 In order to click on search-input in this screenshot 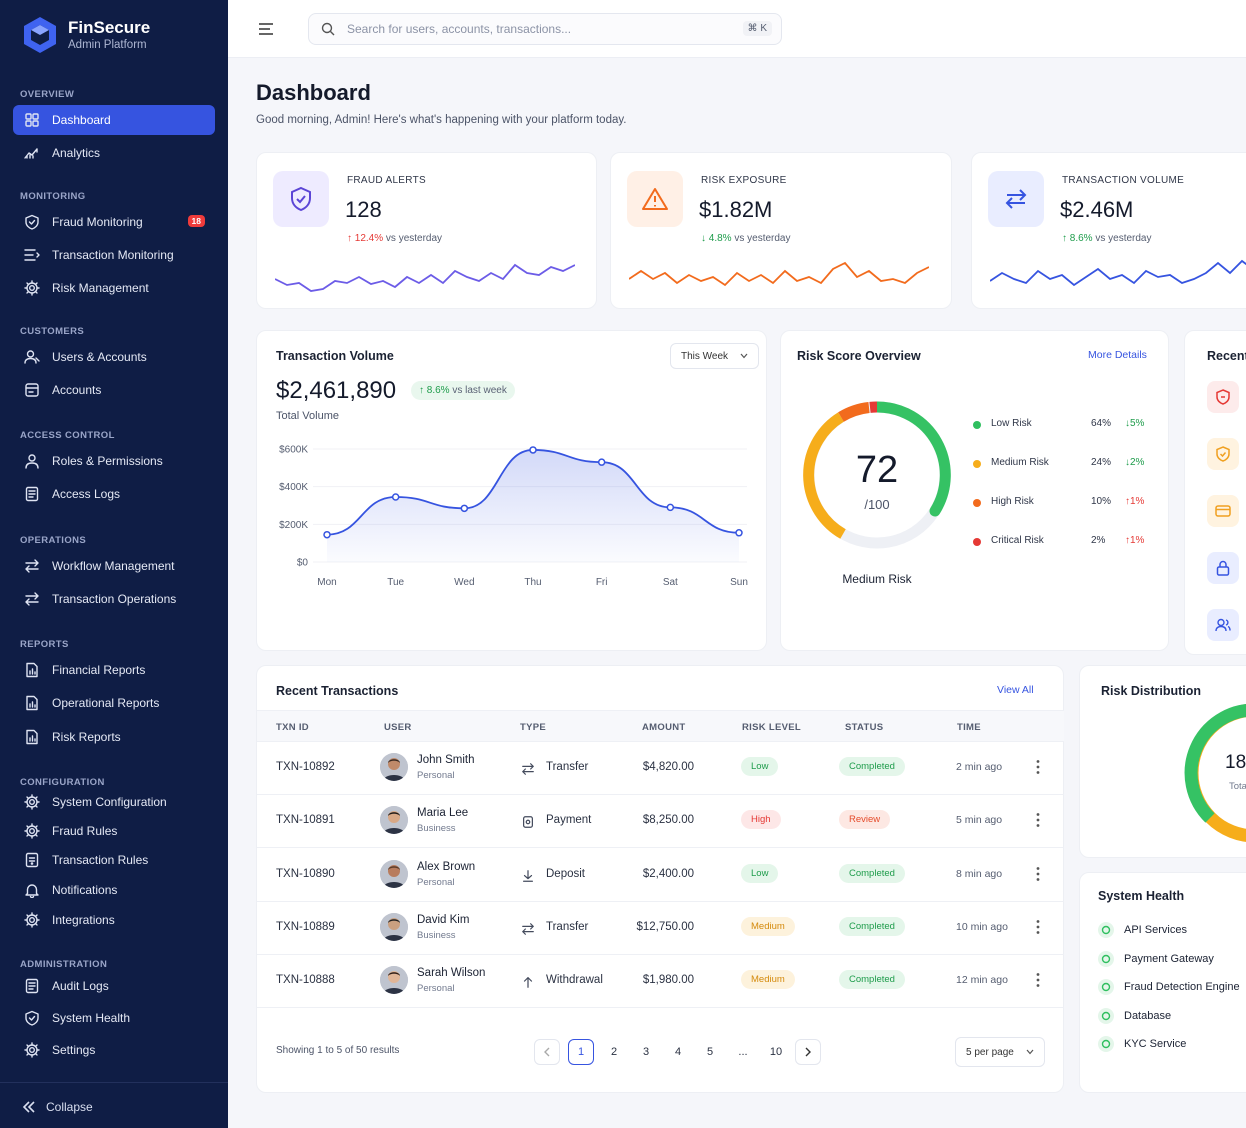, I will do `click(537, 29)`.